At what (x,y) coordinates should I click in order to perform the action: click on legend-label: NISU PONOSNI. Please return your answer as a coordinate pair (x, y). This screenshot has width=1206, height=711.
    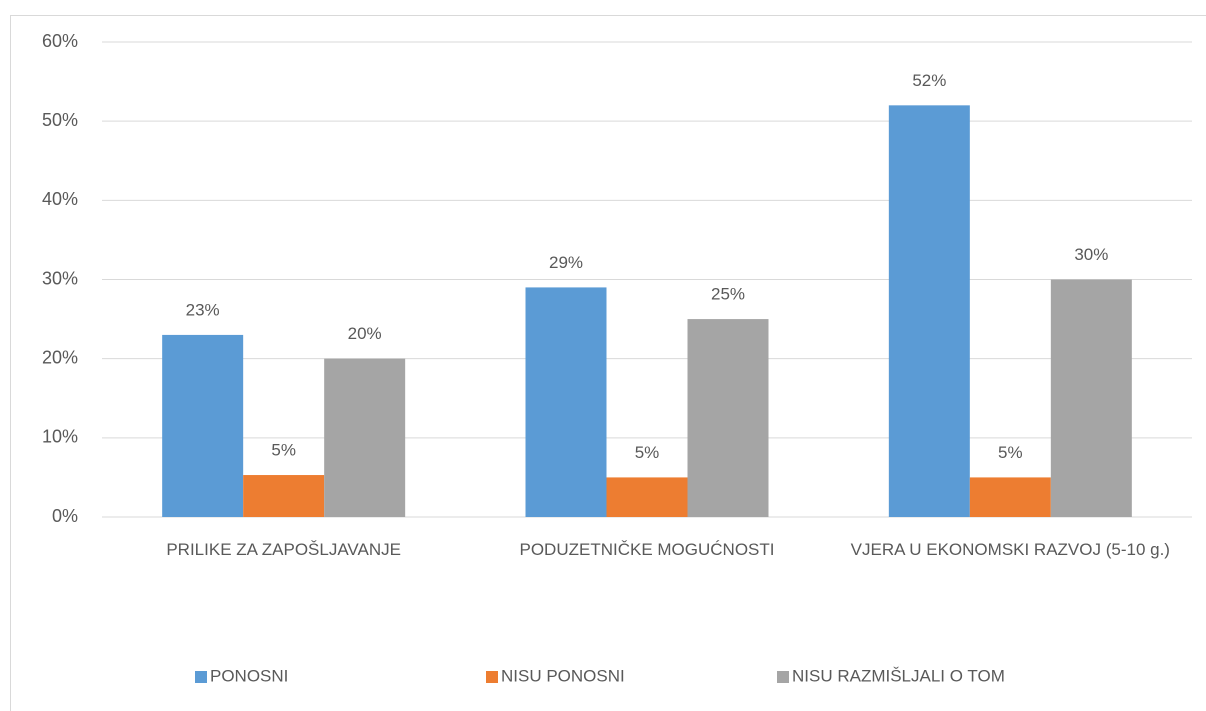
    Looking at the image, I should click on (563, 675).